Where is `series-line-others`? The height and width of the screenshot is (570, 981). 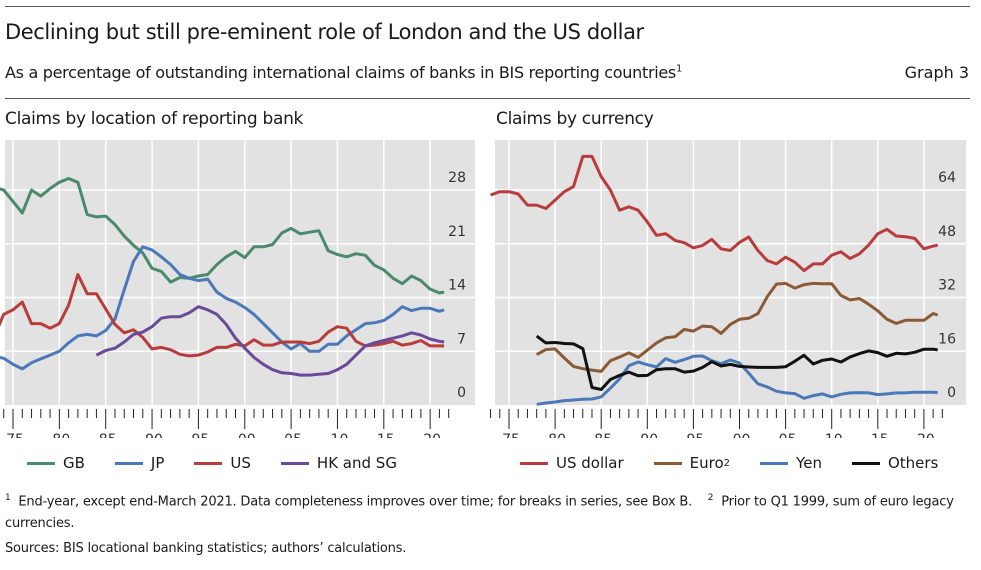 series-line-others is located at coordinates (736, 362).